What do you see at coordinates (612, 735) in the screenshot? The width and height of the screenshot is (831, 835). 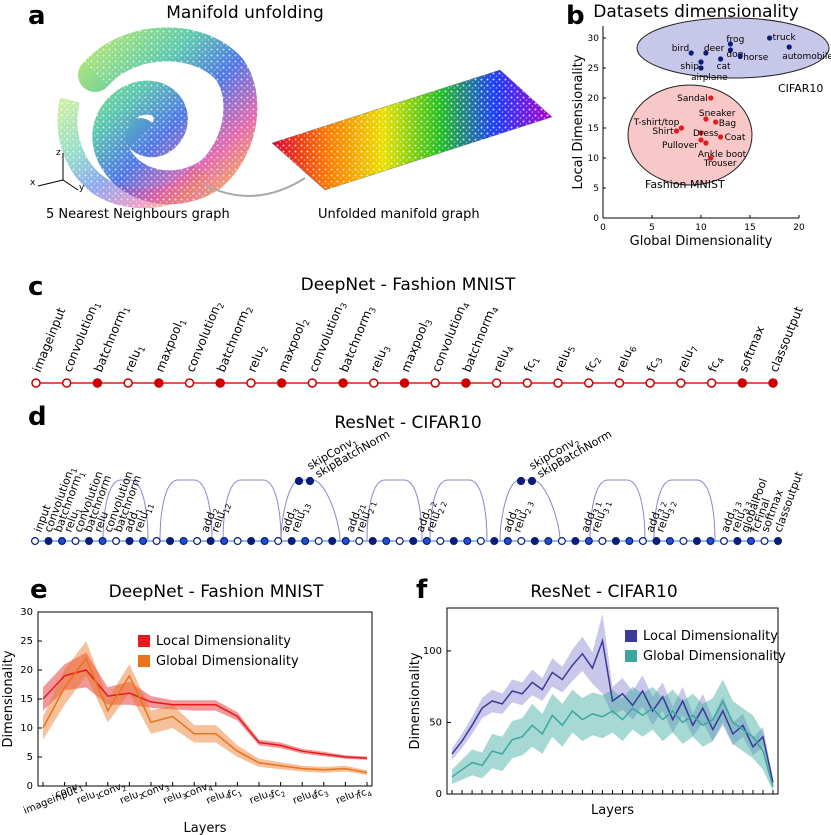 I see `confidence-band` at bounding box center [612, 735].